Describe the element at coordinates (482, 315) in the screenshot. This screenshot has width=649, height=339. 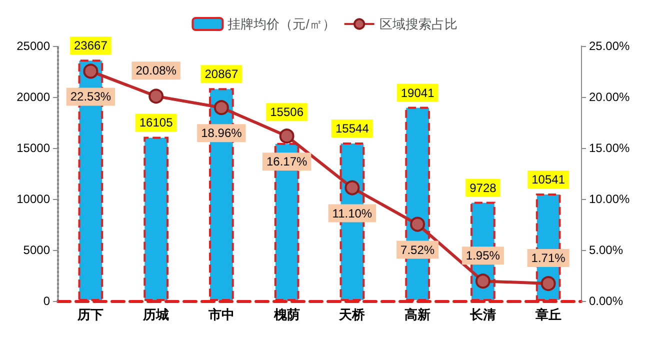
I see `x-tick-label: 长清` at that location.